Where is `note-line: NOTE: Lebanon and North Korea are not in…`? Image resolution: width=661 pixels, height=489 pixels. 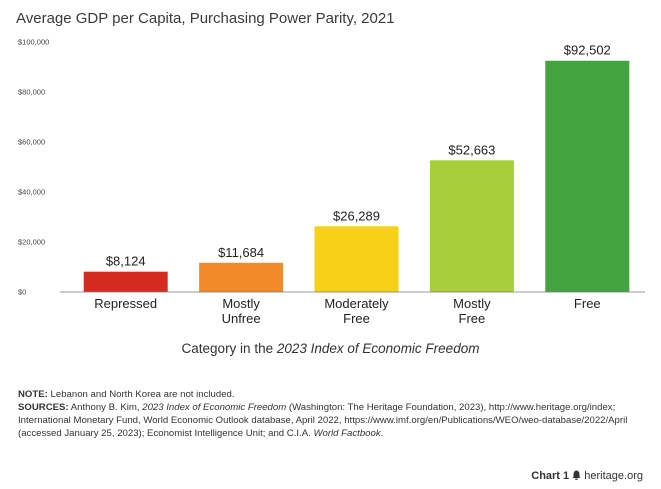
note-line: NOTE: Lebanon and North Korea are not in… is located at coordinates (126, 394).